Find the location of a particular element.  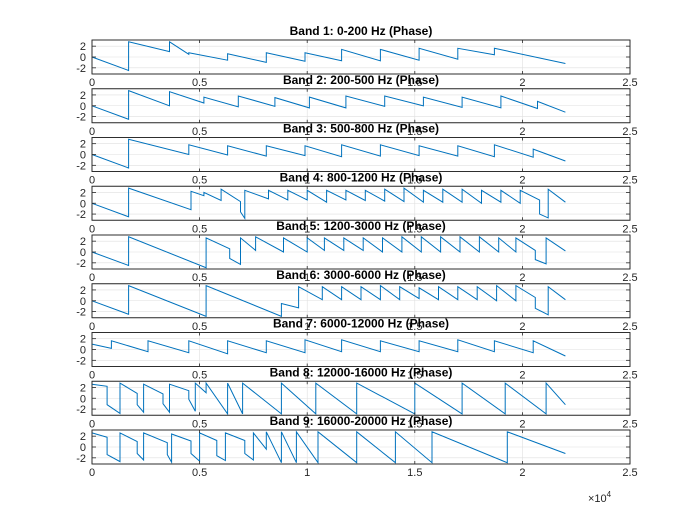

subplot-title: Band 3: 500-800 Hz (Phase) is located at coordinates (361, 129).